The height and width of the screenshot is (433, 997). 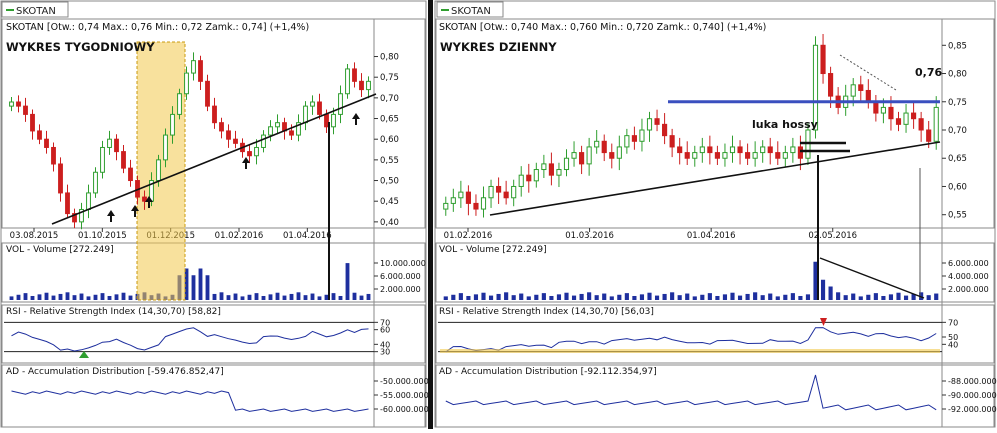 I want to click on right-price-tick-label: 0,65, so click(x=957, y=159).